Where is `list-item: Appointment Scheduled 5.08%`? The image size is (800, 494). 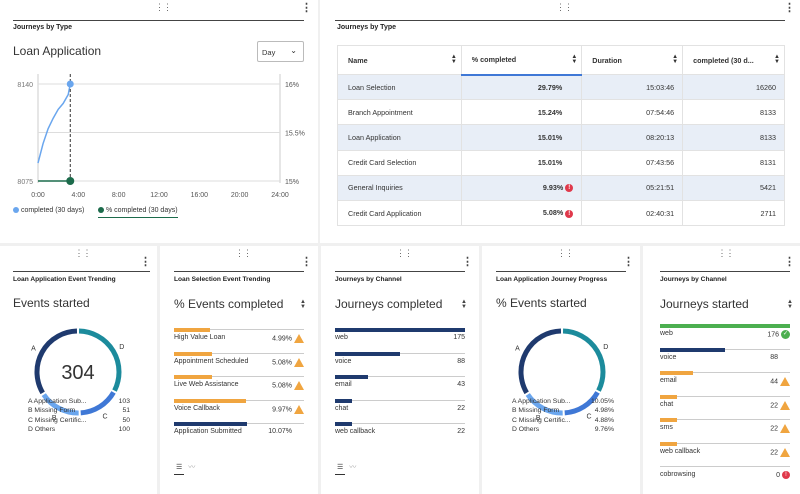
list-item: Appointment Scheduled 5.08% is located at coordinates (239, 363).